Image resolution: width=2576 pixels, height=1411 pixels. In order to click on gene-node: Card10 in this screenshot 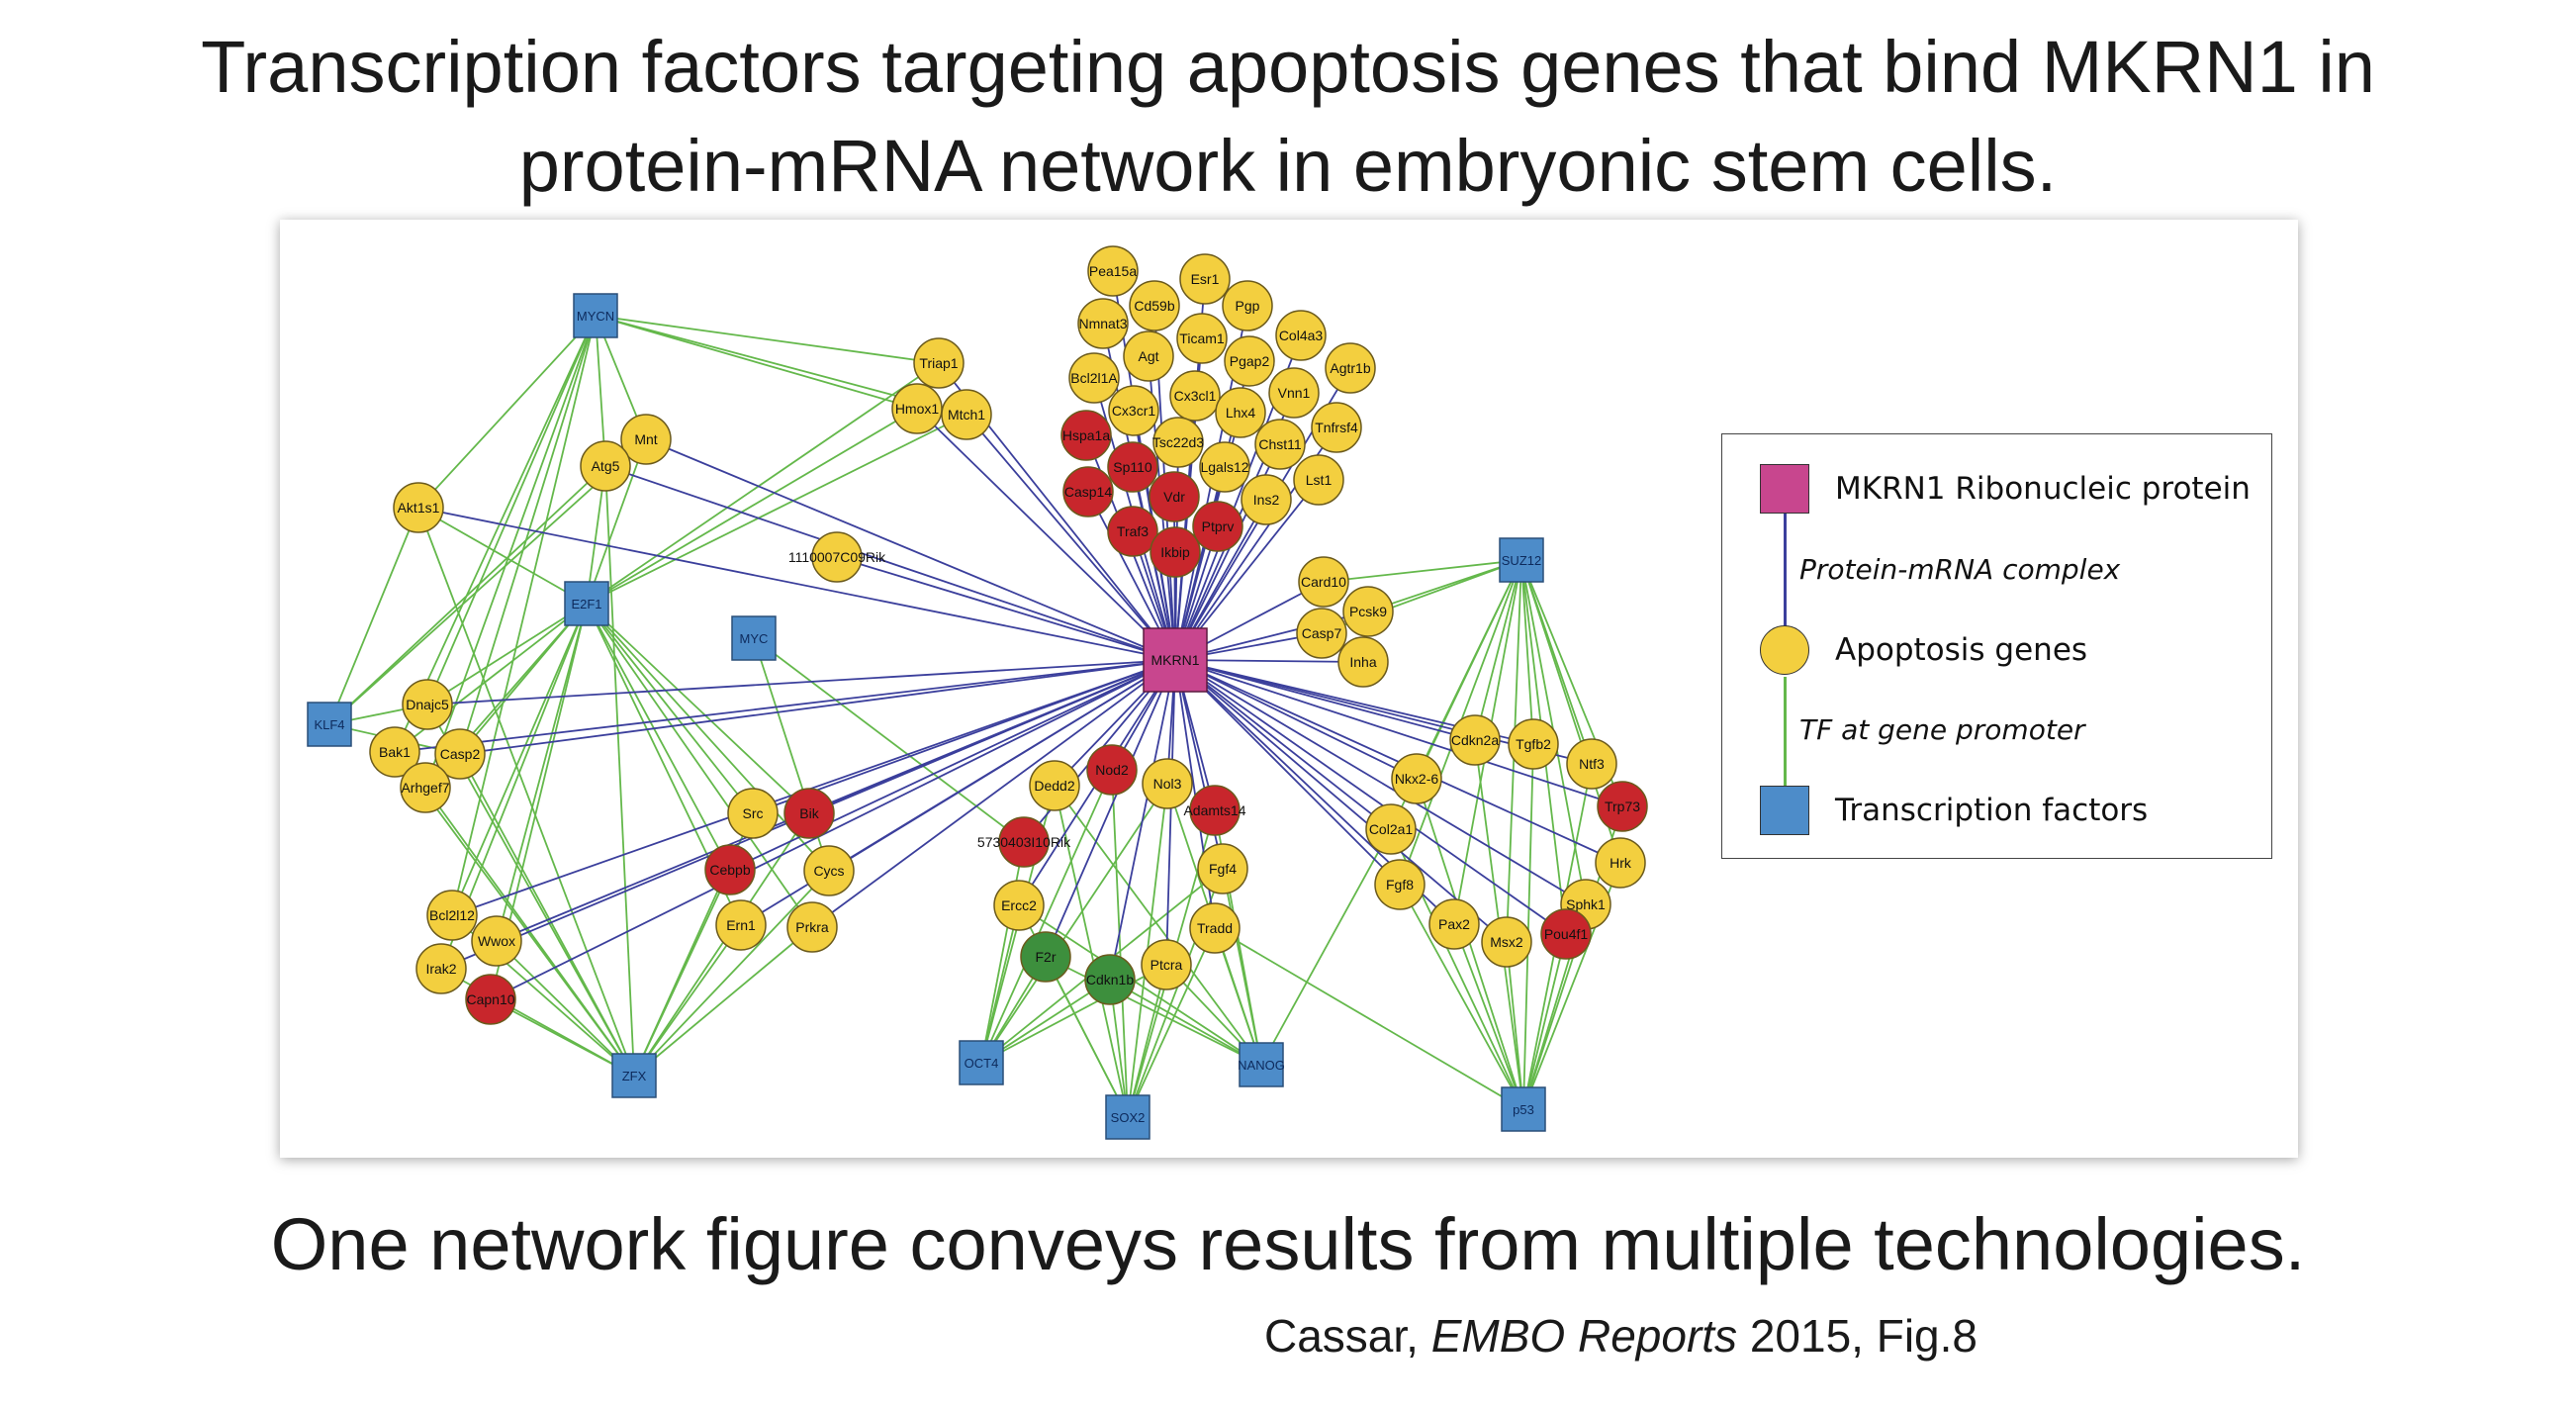, I will do `click(1323, 582)`.